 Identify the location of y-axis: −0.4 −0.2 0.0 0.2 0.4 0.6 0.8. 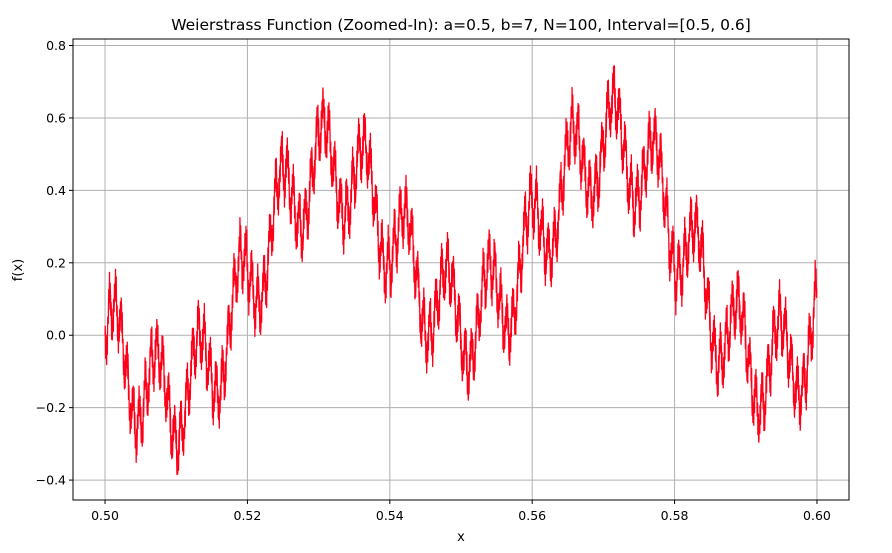
(54, 263).